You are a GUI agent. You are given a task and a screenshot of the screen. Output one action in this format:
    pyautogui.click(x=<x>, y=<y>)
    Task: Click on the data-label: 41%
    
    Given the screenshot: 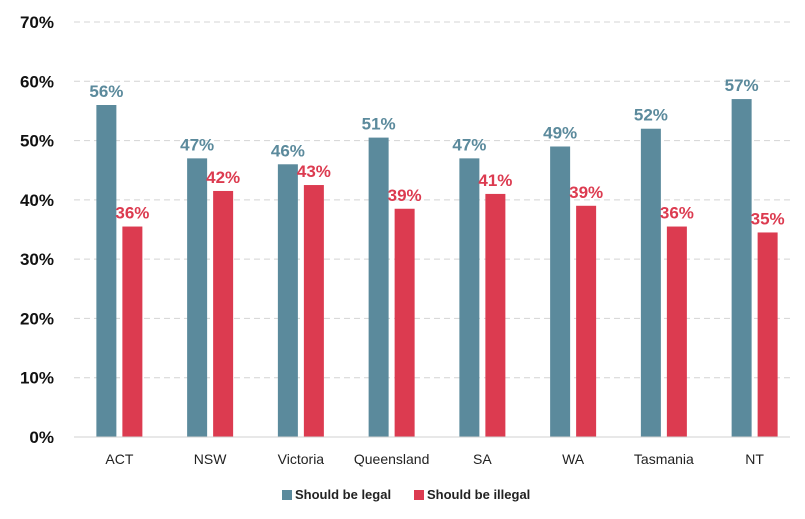 What is the action you would take?
    pyautogui.click(x=495, y=180)
    